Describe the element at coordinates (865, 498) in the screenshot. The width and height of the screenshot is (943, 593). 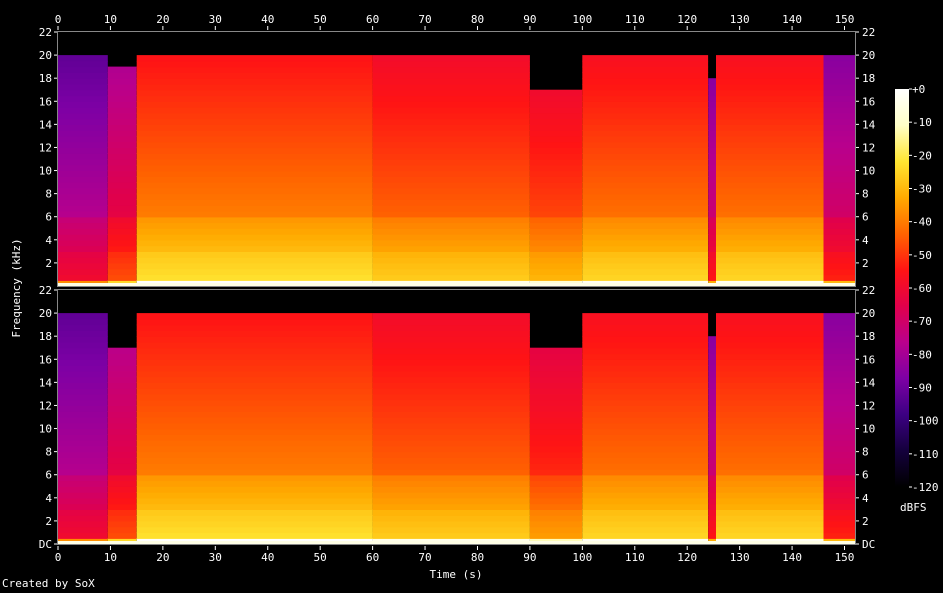
I see `y-tick-label-right: 4` at that location.